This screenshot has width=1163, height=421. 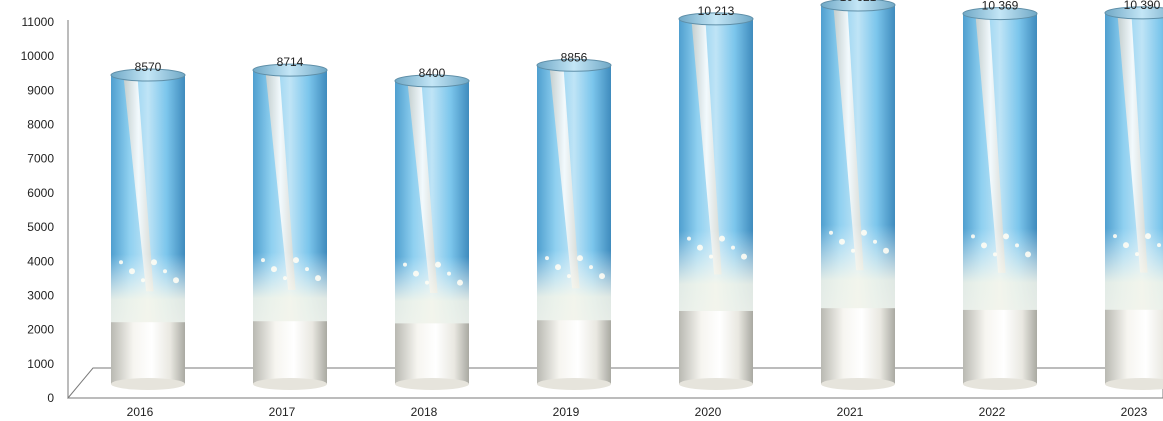 I want to click on x-tick-label: 2021, so click(x=850, y=412).